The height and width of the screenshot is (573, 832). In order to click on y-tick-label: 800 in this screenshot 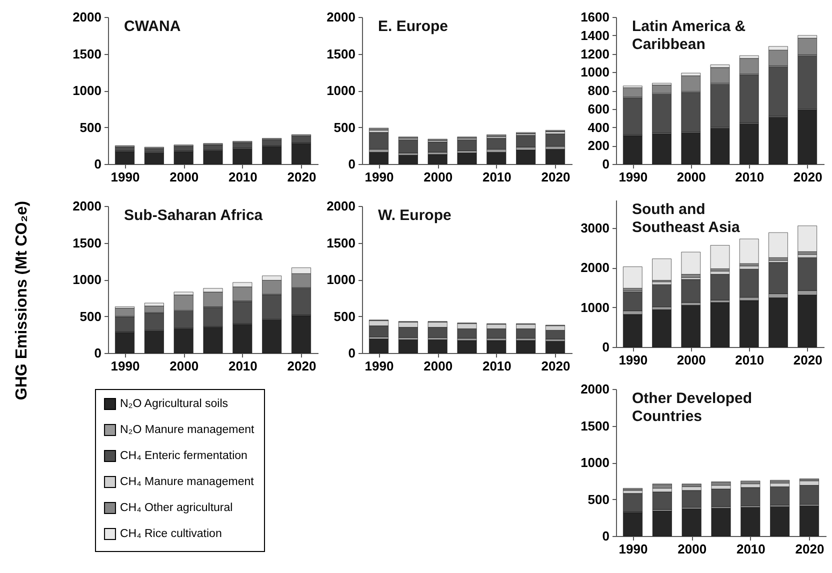, I will do `click(599, 90)`.